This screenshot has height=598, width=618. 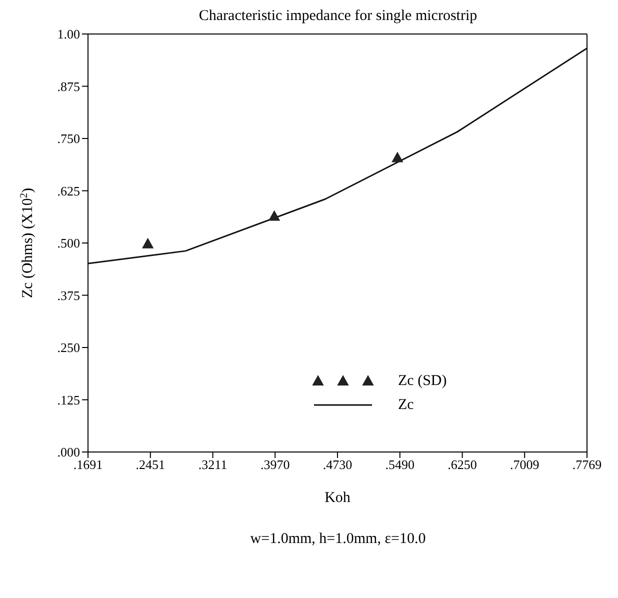 What do you see at coordinates (68, 295) in the screenshot?
I see `y-tick-label: .375` at bounding box center [68, 295].